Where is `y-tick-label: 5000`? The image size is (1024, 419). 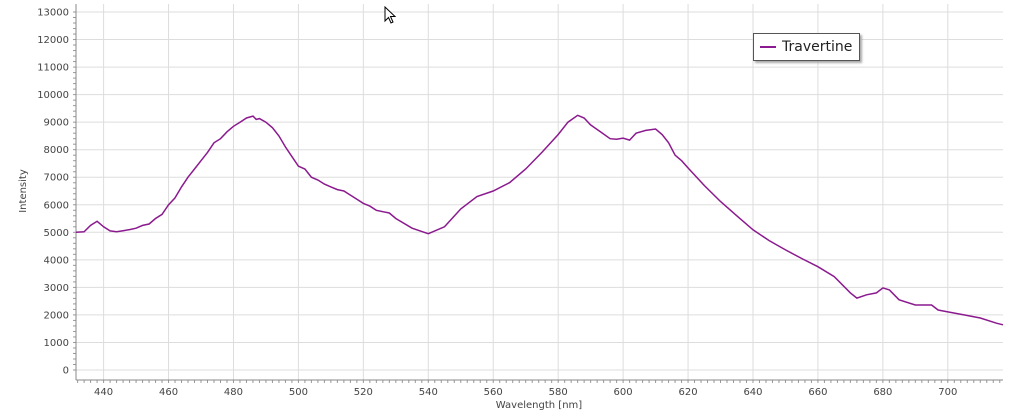
y-tick-label: 5000 is located at coordinates (56, 233).